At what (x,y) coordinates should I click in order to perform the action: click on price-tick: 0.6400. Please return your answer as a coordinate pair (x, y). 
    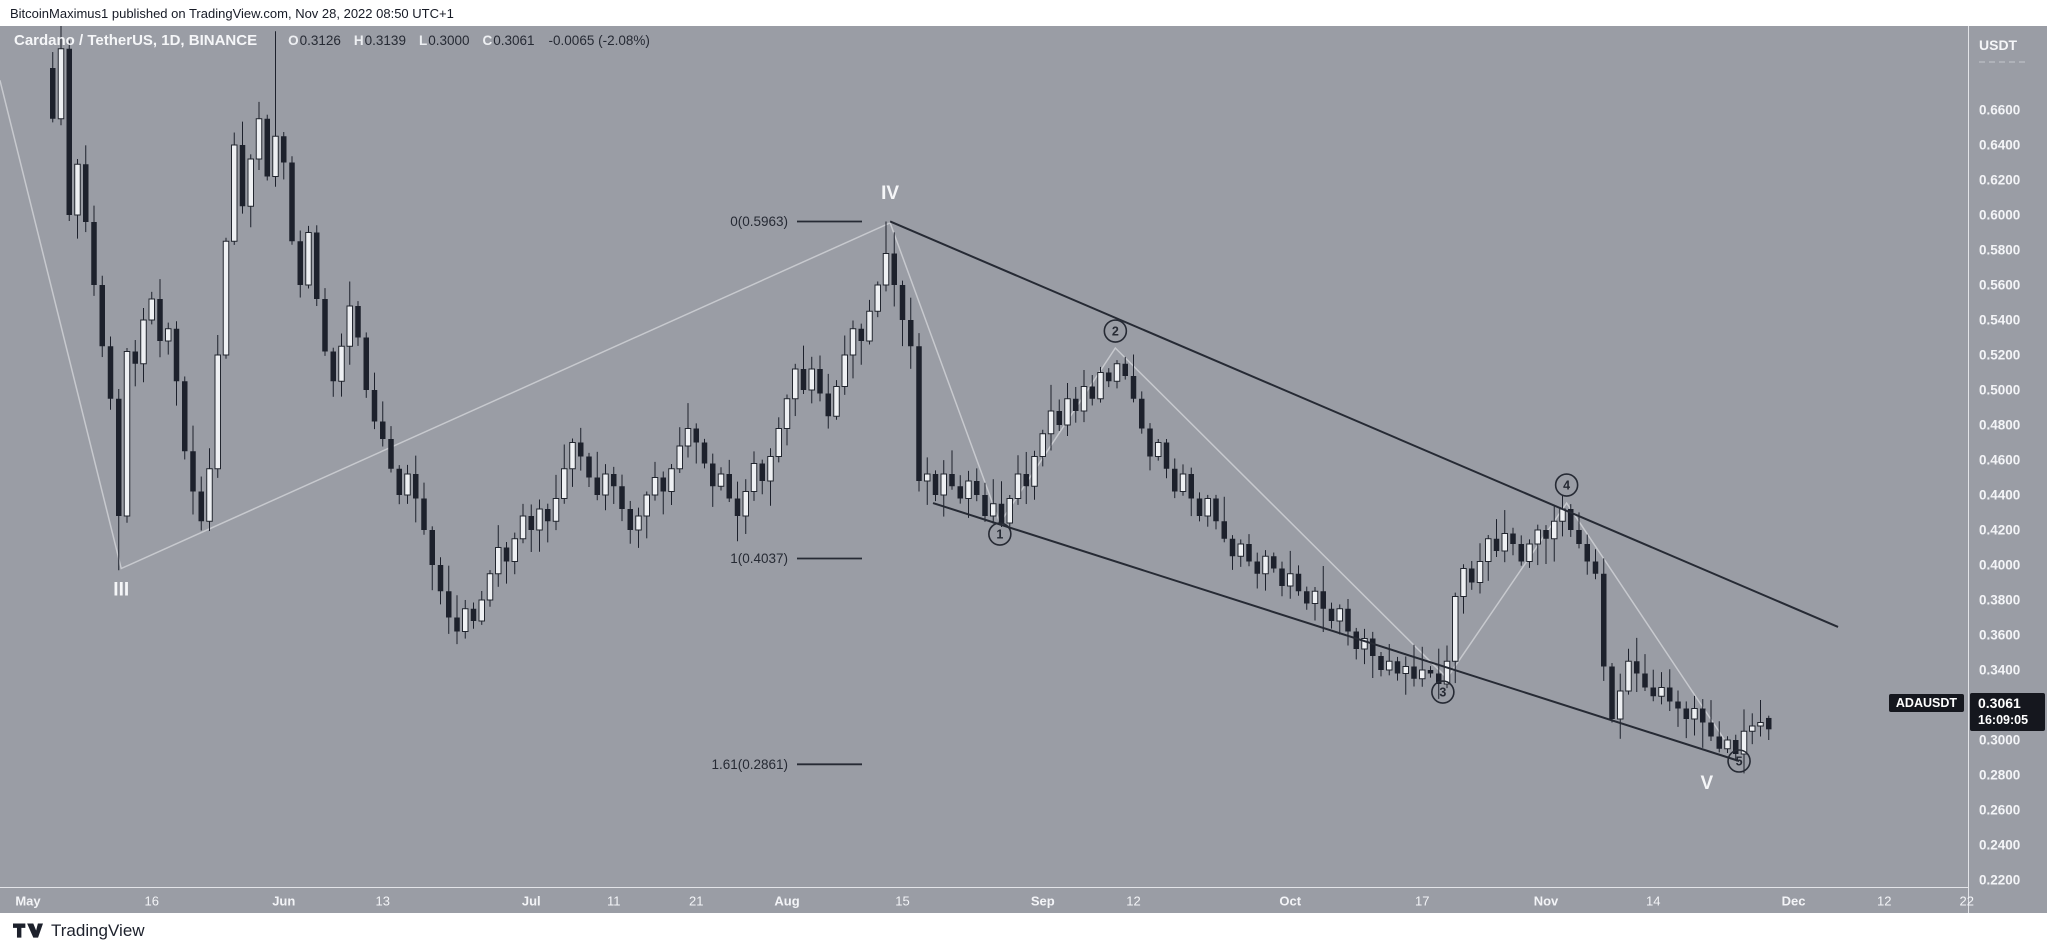
    Looking at the image, I should click on (2000, 145).